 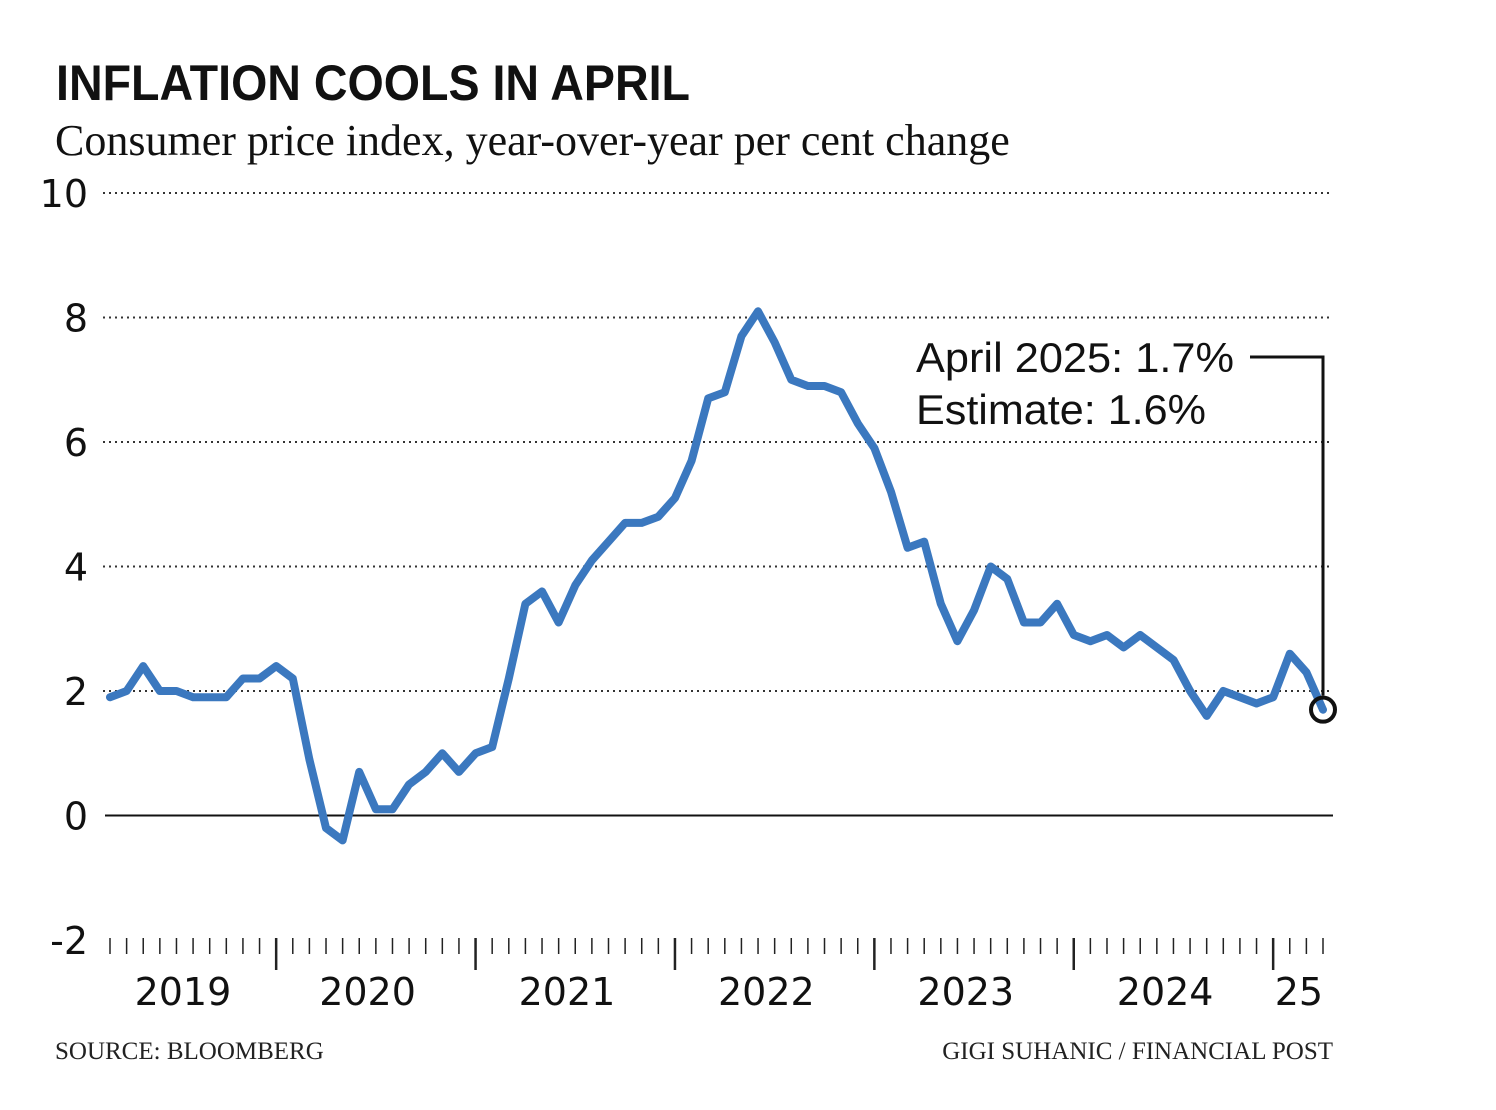 I want to click on annotation-connector, so click(x=1287, y=525).